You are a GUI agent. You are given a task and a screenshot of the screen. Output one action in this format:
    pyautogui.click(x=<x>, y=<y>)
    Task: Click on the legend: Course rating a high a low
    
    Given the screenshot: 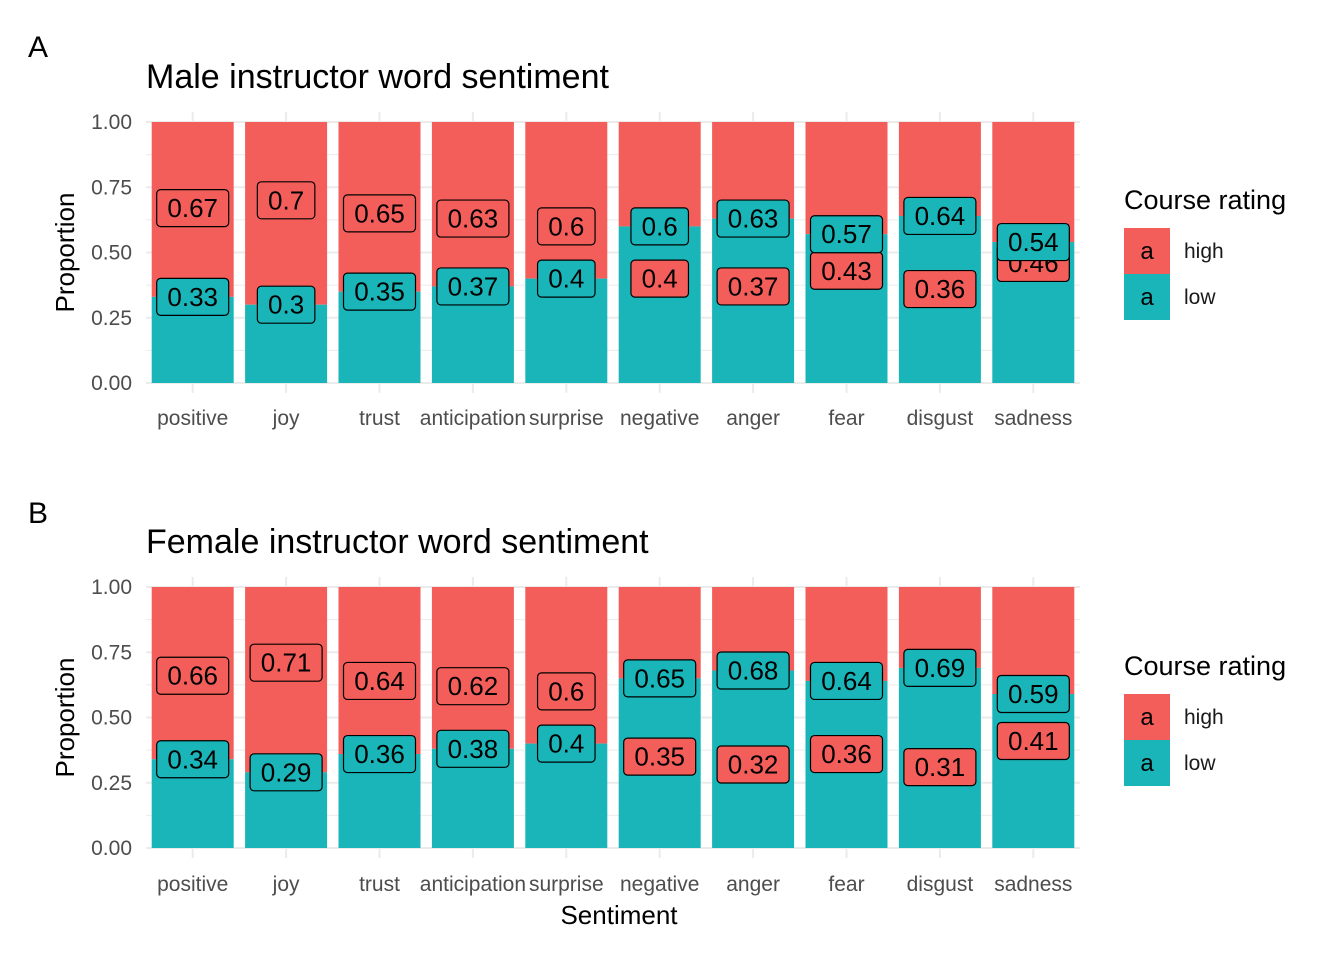 What is the action you would take?
    pyautogui.click(x=1205, y=252)
    